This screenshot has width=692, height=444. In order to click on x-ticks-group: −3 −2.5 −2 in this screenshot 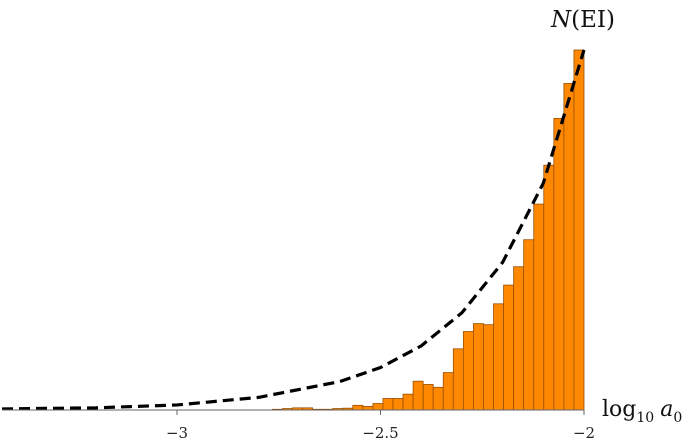, I will do `click(380, 426)`.